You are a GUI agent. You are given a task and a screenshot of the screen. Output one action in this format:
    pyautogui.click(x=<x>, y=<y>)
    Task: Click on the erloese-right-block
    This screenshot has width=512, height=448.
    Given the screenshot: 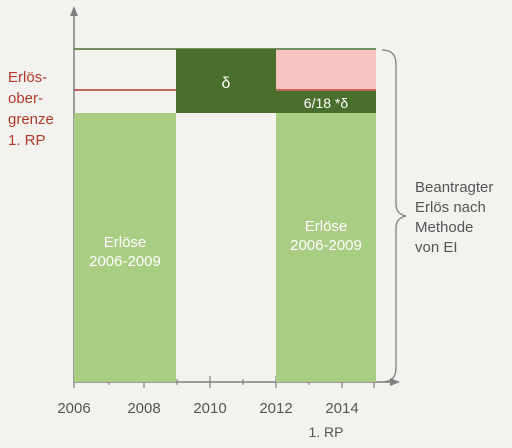 What is the action you would take?
    pyautogui.click(x=326, y=247)
    